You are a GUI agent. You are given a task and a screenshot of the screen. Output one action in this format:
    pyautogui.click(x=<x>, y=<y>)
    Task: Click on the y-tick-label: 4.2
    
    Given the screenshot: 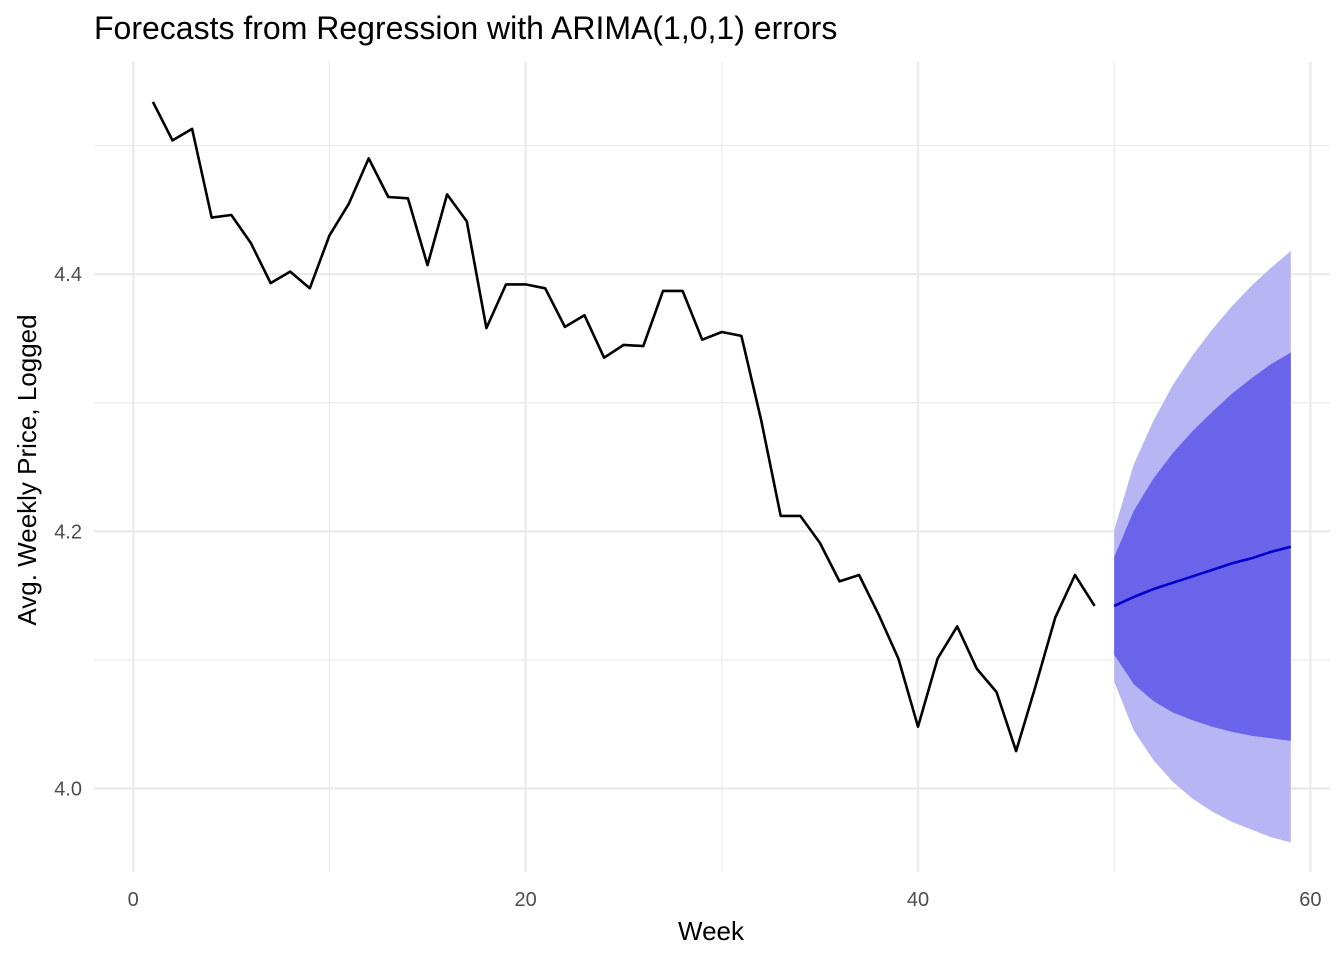 What is the action you would take?
    pyautogui.click(x=68, y=532)
    